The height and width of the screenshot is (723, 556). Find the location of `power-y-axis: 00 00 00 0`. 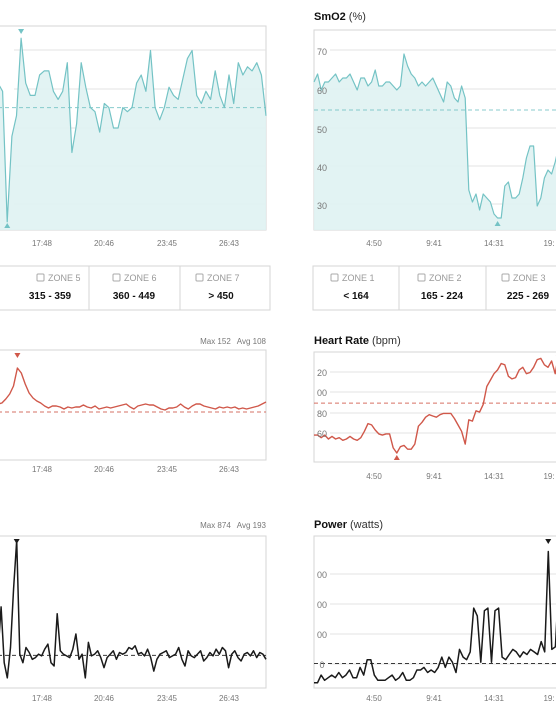

power-y-axis: 00 00 00 0 is located at coordinates (322, 620).